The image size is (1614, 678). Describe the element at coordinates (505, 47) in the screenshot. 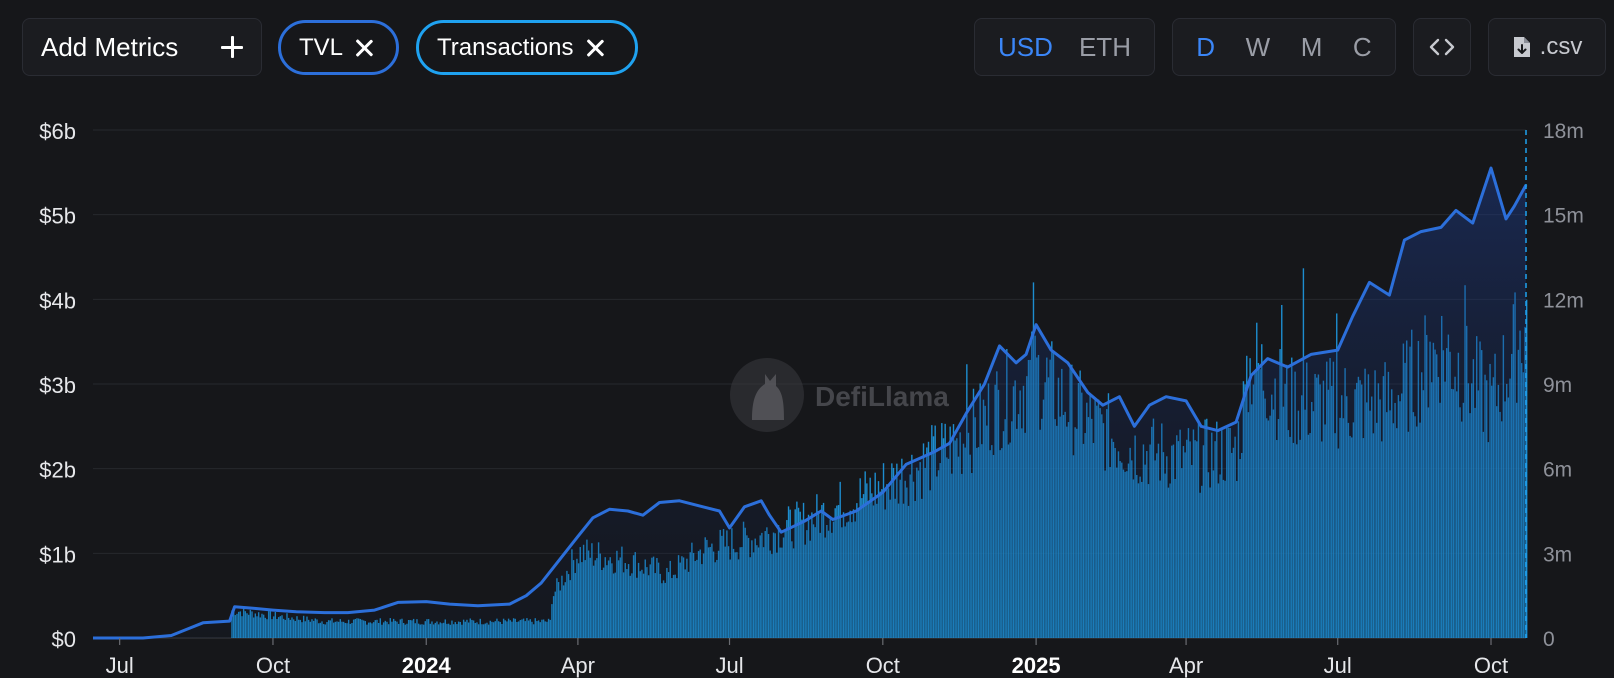

I see `metric-pill-transactions-label: Transactions` at that location.